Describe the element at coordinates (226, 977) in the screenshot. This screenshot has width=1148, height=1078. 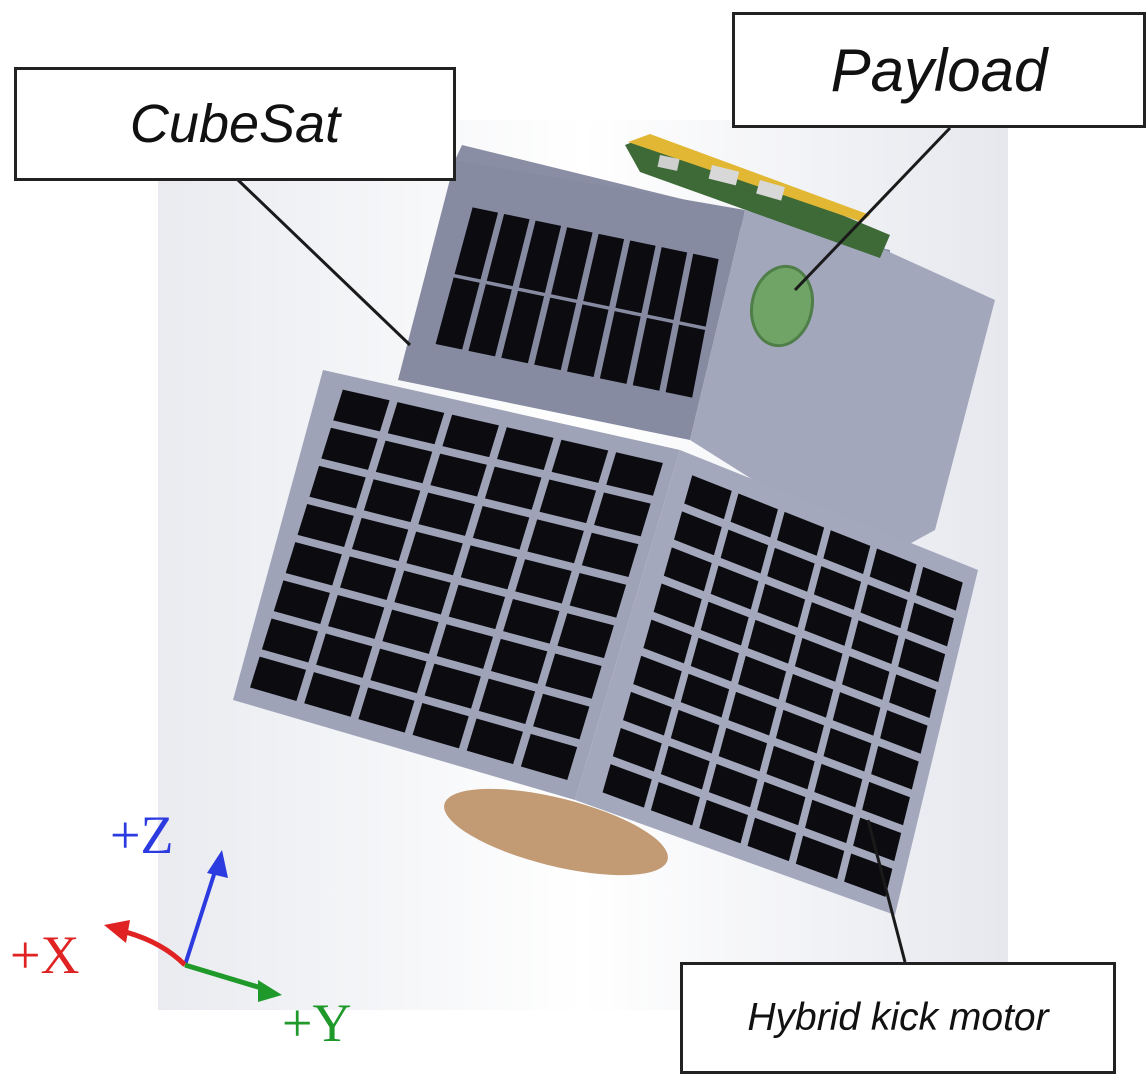
I see `y-axis-arrow` at that location.